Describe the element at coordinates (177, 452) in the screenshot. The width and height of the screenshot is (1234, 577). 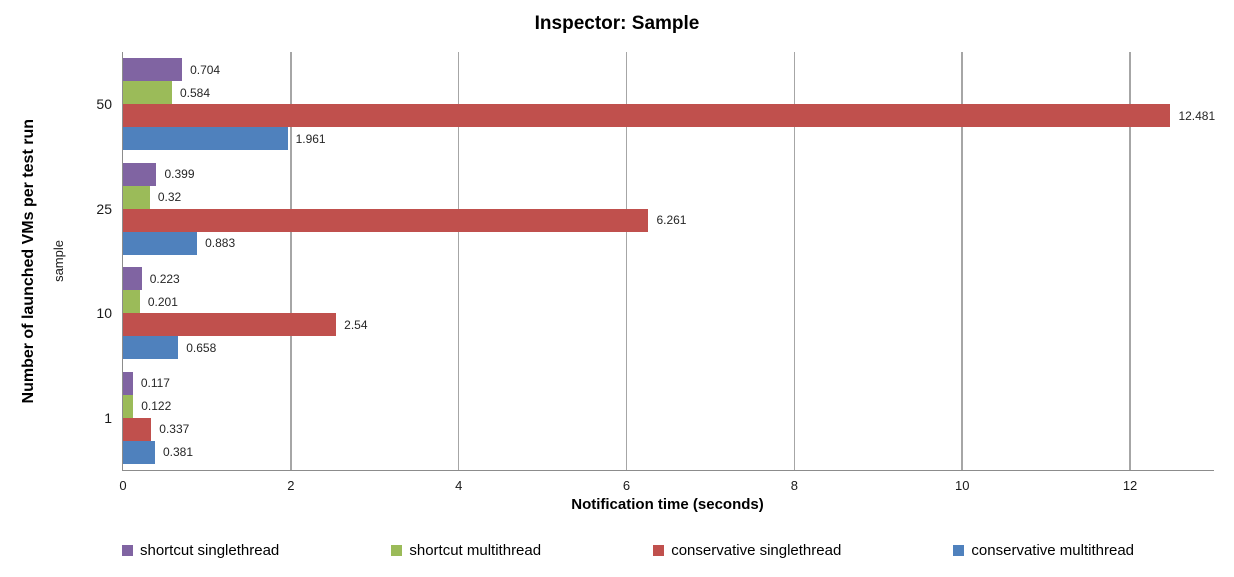
I see `bar-data-label: 0.381` at that location.